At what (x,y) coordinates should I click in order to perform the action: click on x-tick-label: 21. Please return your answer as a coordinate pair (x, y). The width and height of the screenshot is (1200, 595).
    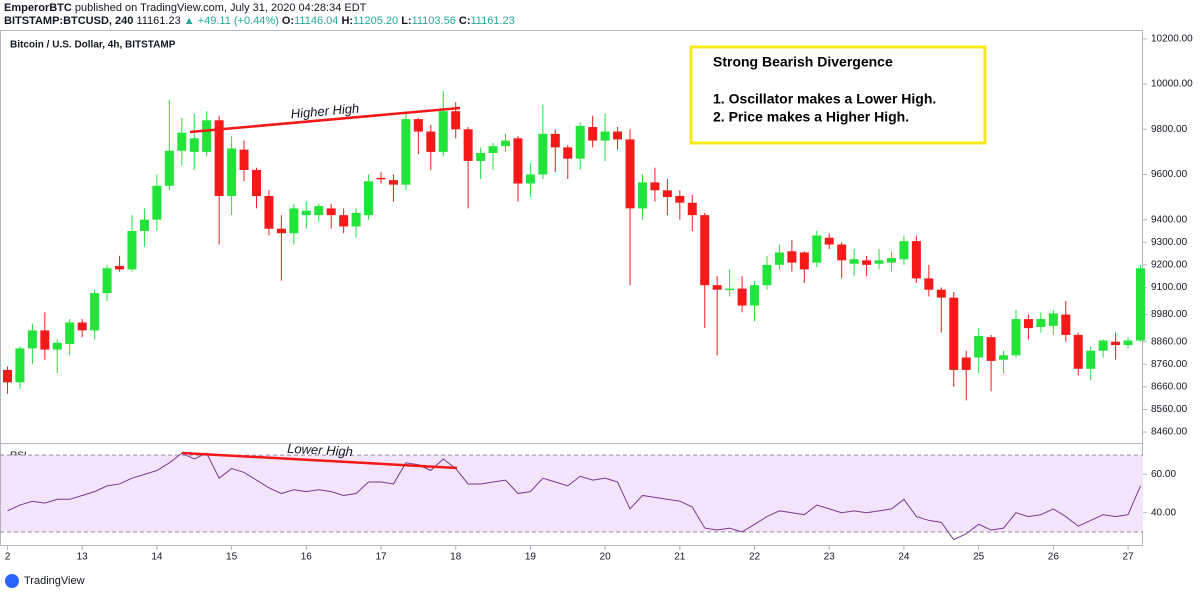
    Looking at the image, I should click on (680, 557).